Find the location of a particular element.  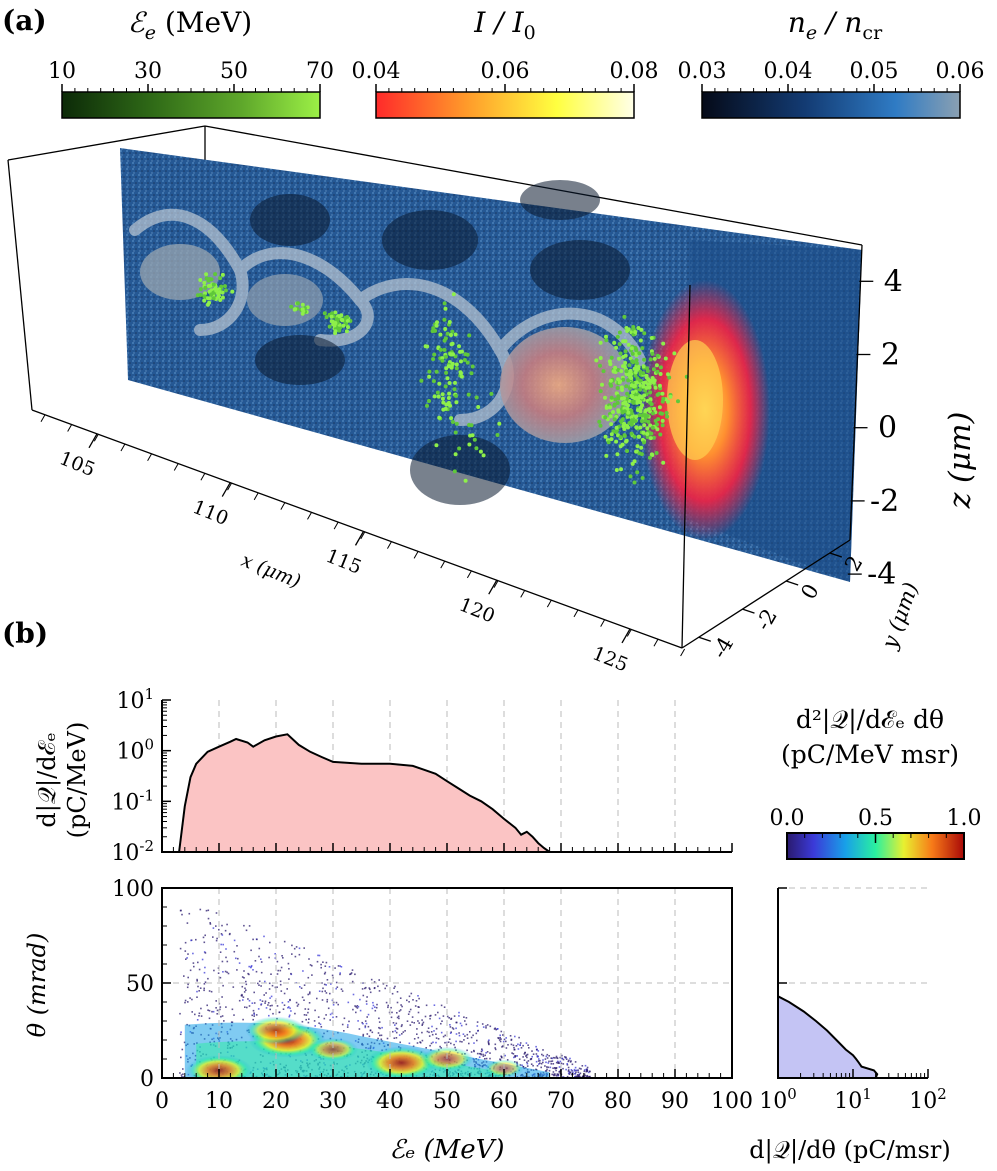

heatmap-colorbar-tick-label: 1.0 is located at coordinates (964, 818).